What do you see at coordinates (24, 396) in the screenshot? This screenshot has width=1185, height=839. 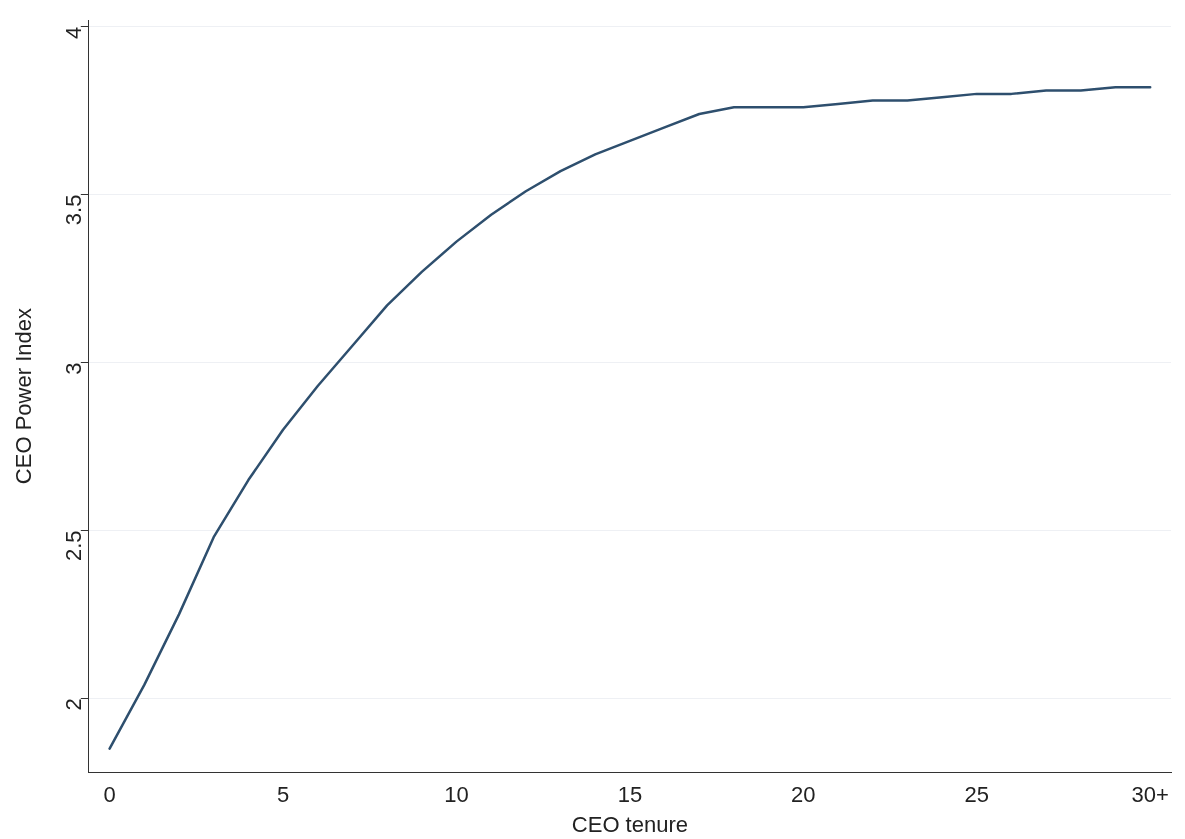 I see `y-axis-title: CEO Power Index` at bounding box center [24, 396].